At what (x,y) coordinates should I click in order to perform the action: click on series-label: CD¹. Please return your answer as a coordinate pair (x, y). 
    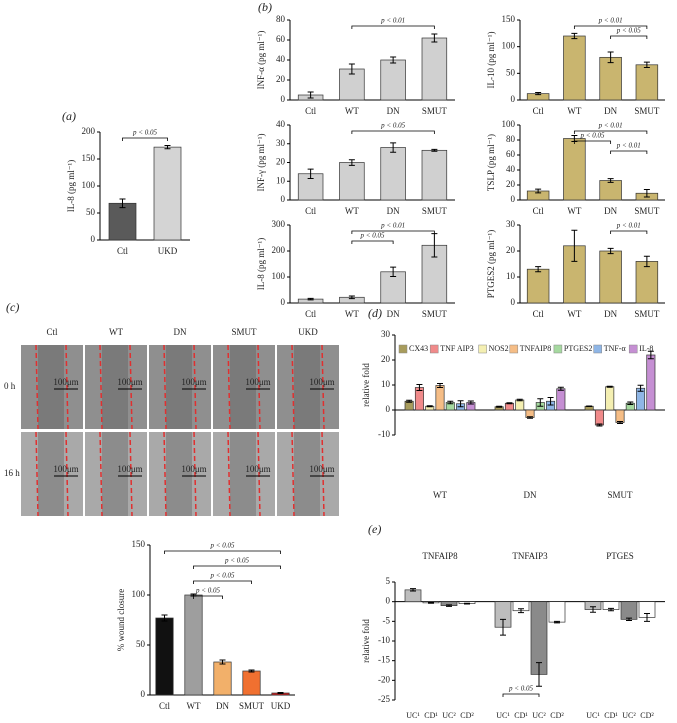
    Looking at the image, I should click on (431, 715).